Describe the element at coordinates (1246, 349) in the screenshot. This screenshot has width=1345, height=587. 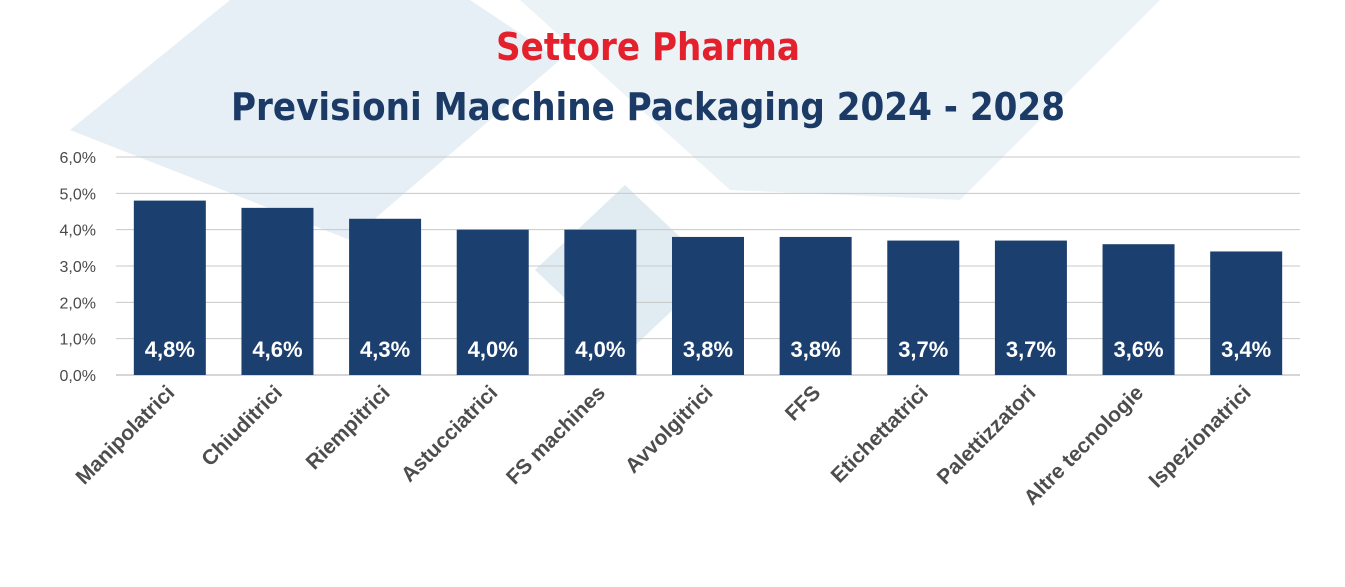
I see `data-label: 3,4%` at that location.